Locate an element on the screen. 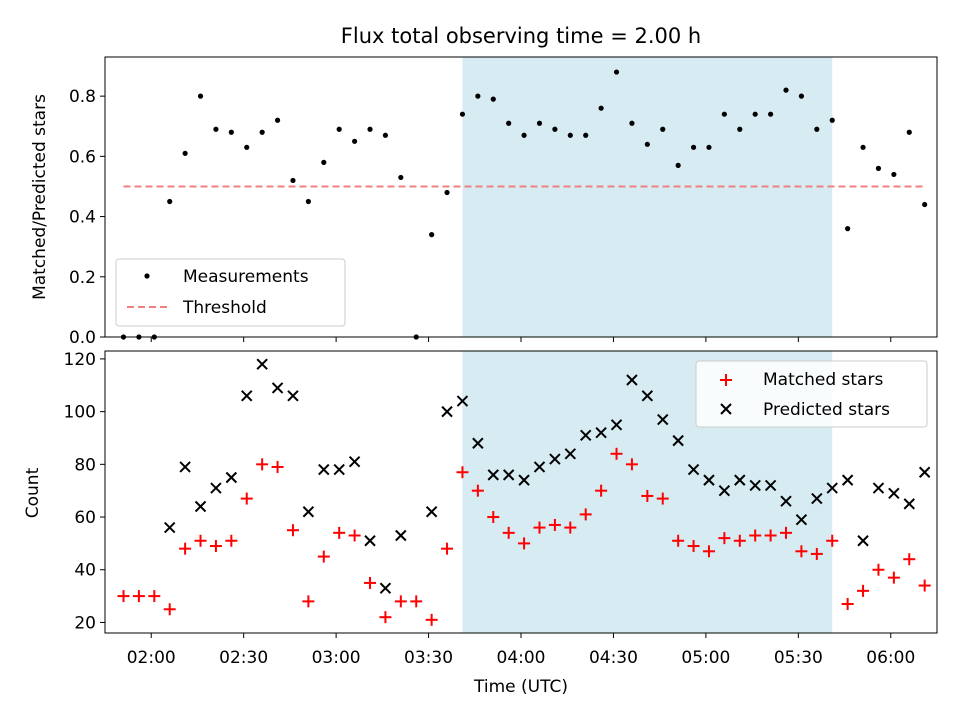 The width and height of the screenshot is (960, 724). x-tick-label: 03:30 is located at coordinates (428, 658).